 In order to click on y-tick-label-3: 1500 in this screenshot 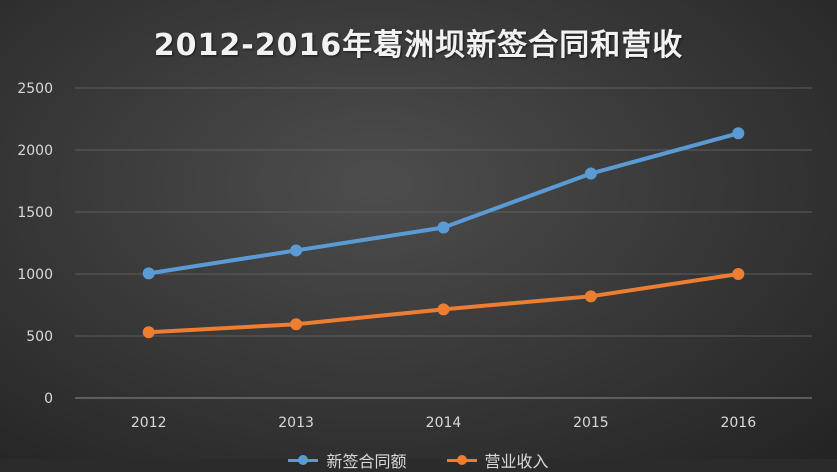, I will do `click(35, 213)`.